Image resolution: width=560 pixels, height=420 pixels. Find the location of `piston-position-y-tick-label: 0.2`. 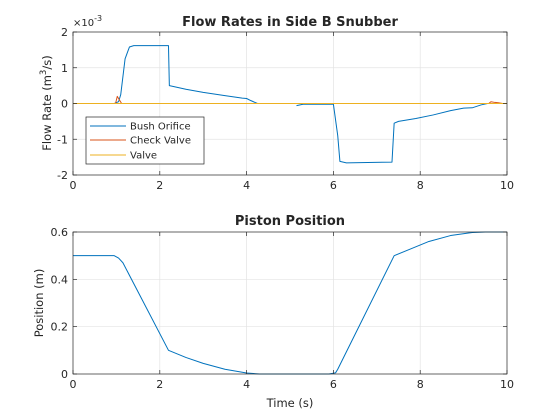

piston-position-y-tick-label: 0.2 is located at coordinates (60, 327).